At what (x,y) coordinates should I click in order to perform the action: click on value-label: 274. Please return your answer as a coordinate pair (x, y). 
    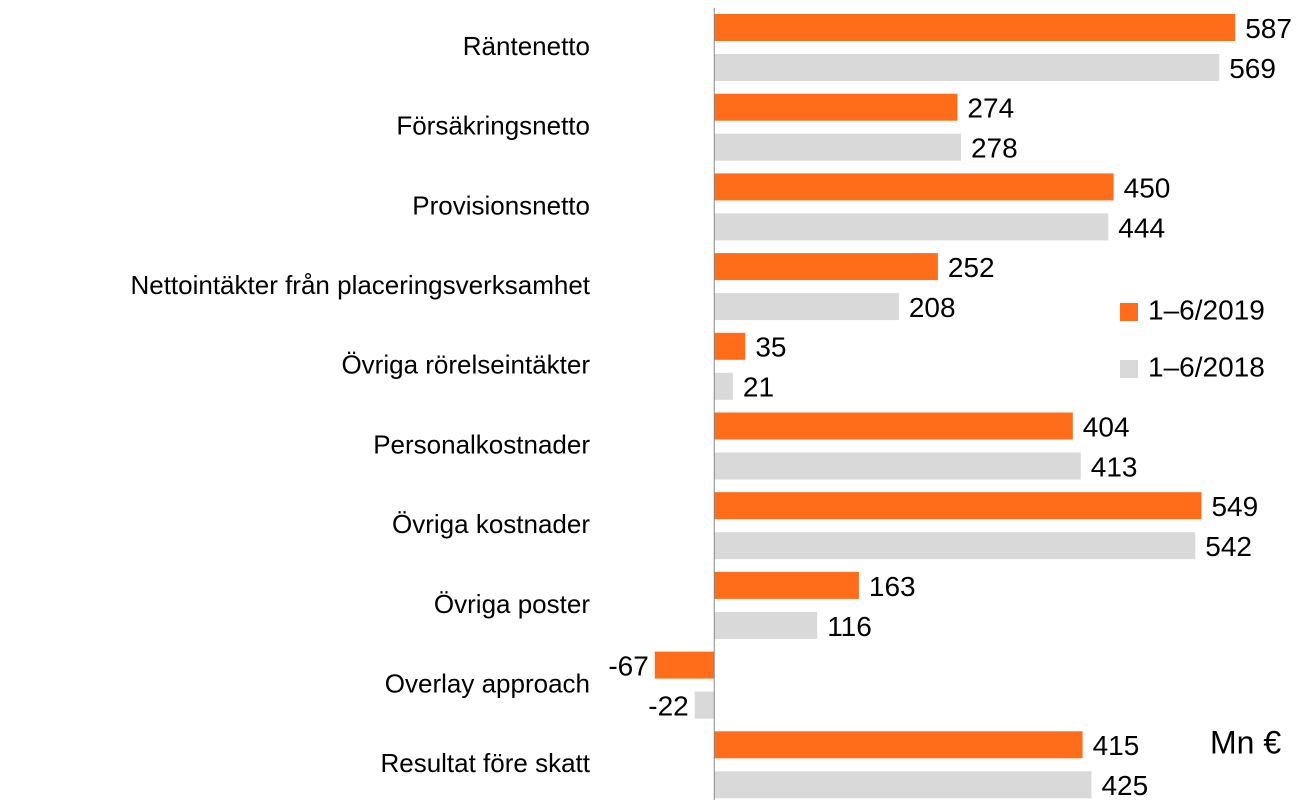
    Looking at the image, I should click on (990, 108).